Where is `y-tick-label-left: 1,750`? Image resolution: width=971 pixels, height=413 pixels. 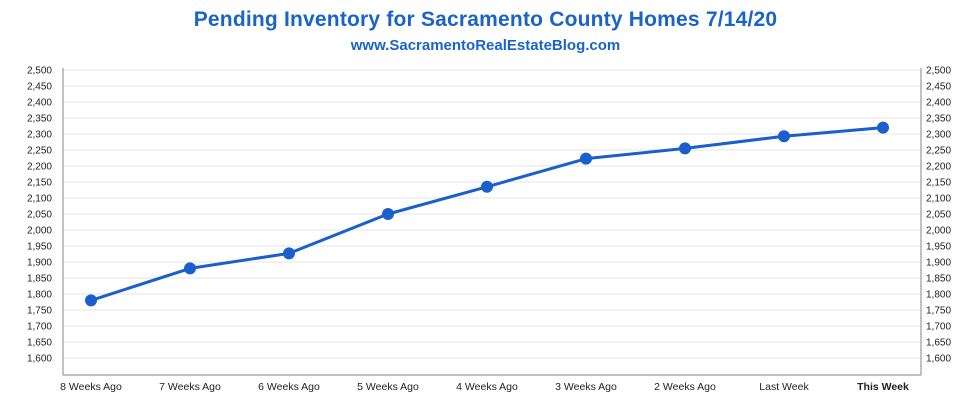 y-tick-label-left: 1,750 is located at coordinates (39, 311).